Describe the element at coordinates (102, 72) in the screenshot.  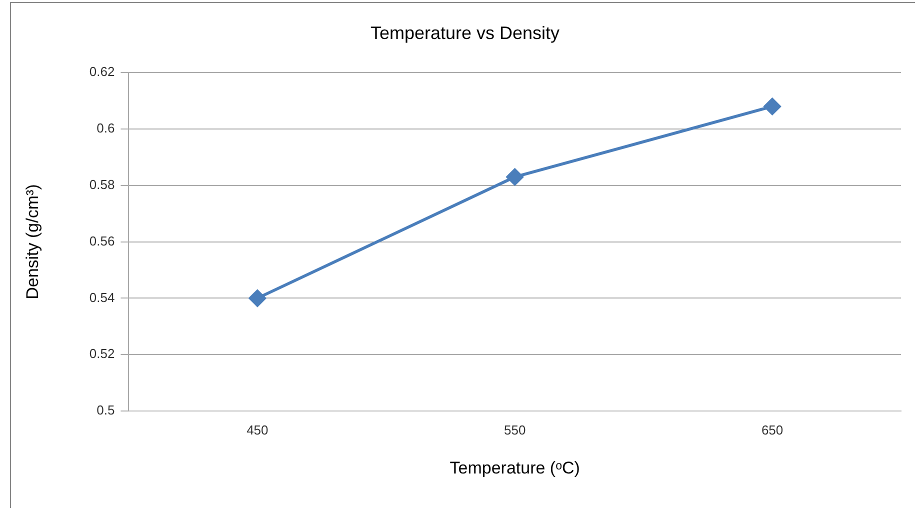
I see `y-tick-label: 0.62` at that location.